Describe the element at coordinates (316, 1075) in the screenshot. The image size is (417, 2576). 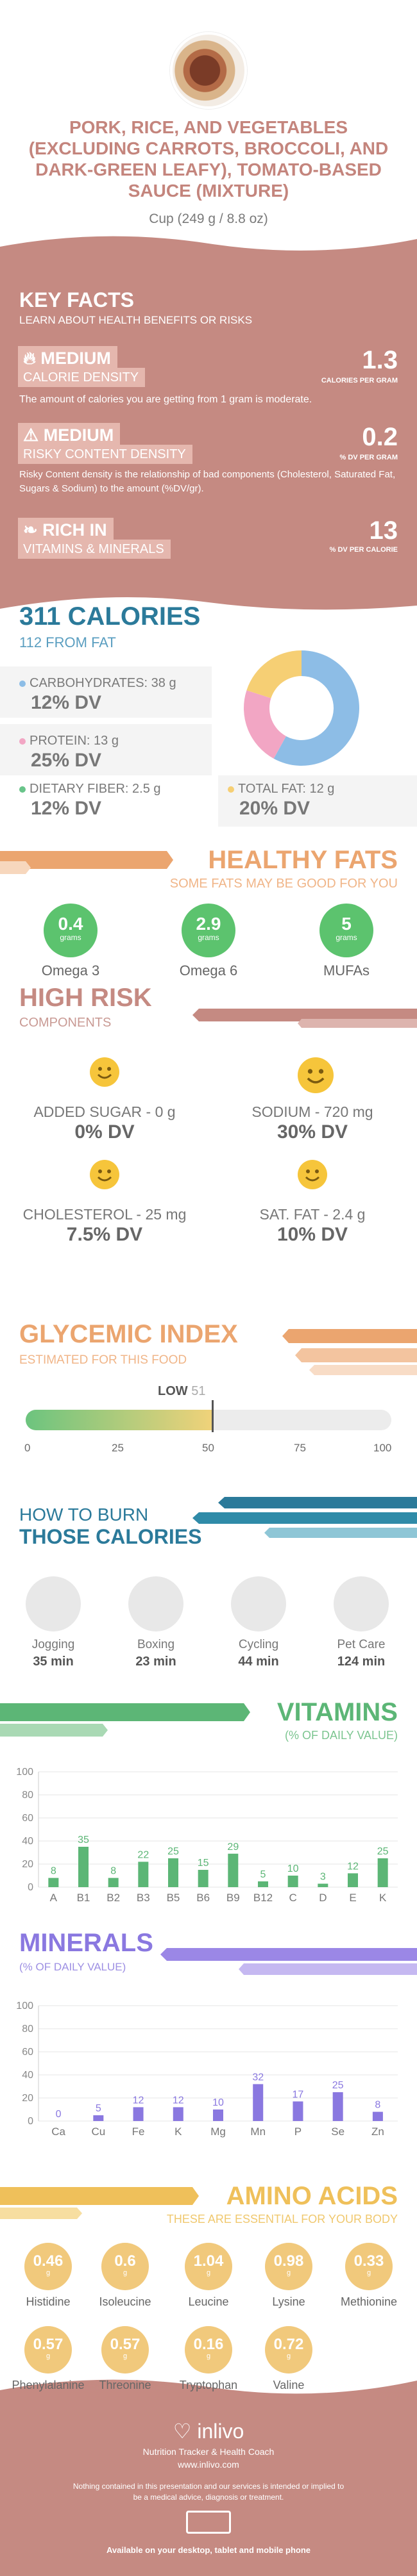
I see `smile-face-icon` at that location.